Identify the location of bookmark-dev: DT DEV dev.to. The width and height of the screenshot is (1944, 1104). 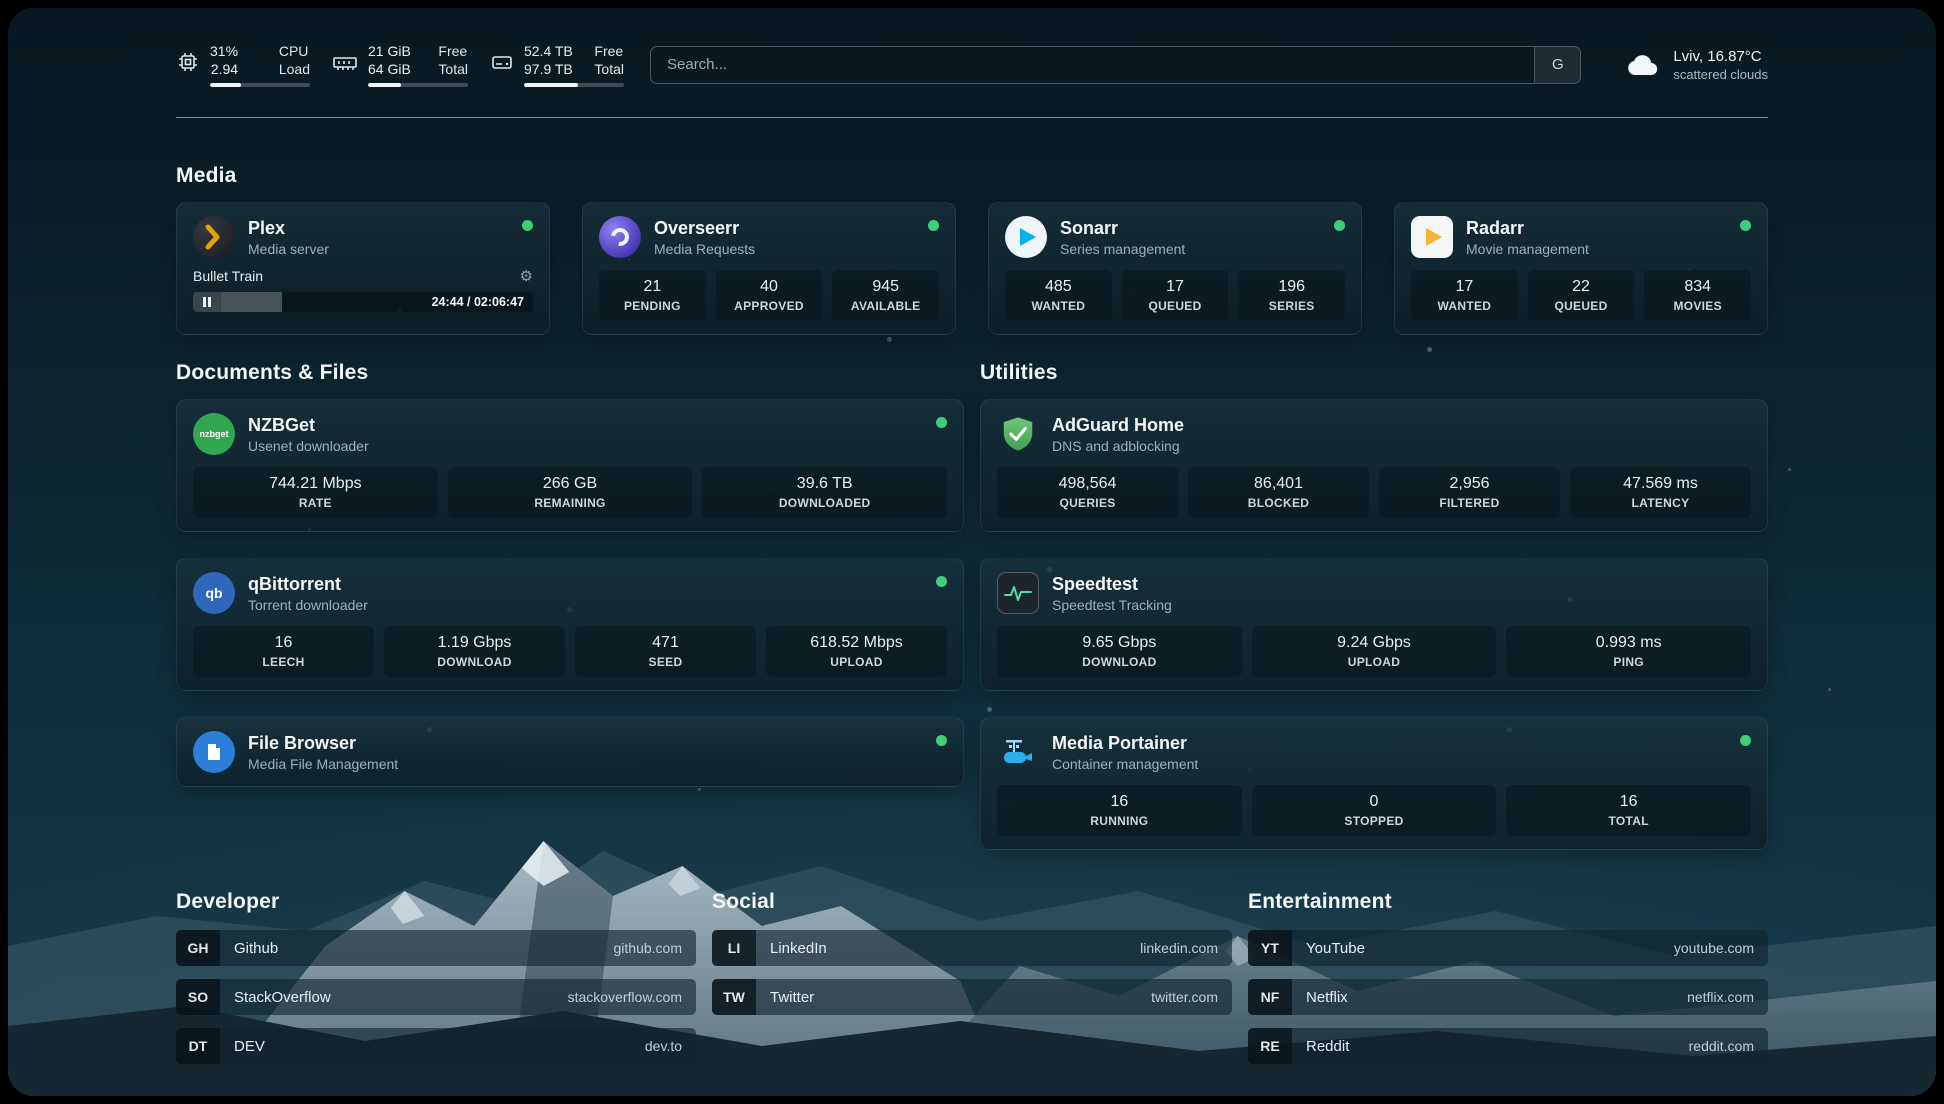
(436, 1046).